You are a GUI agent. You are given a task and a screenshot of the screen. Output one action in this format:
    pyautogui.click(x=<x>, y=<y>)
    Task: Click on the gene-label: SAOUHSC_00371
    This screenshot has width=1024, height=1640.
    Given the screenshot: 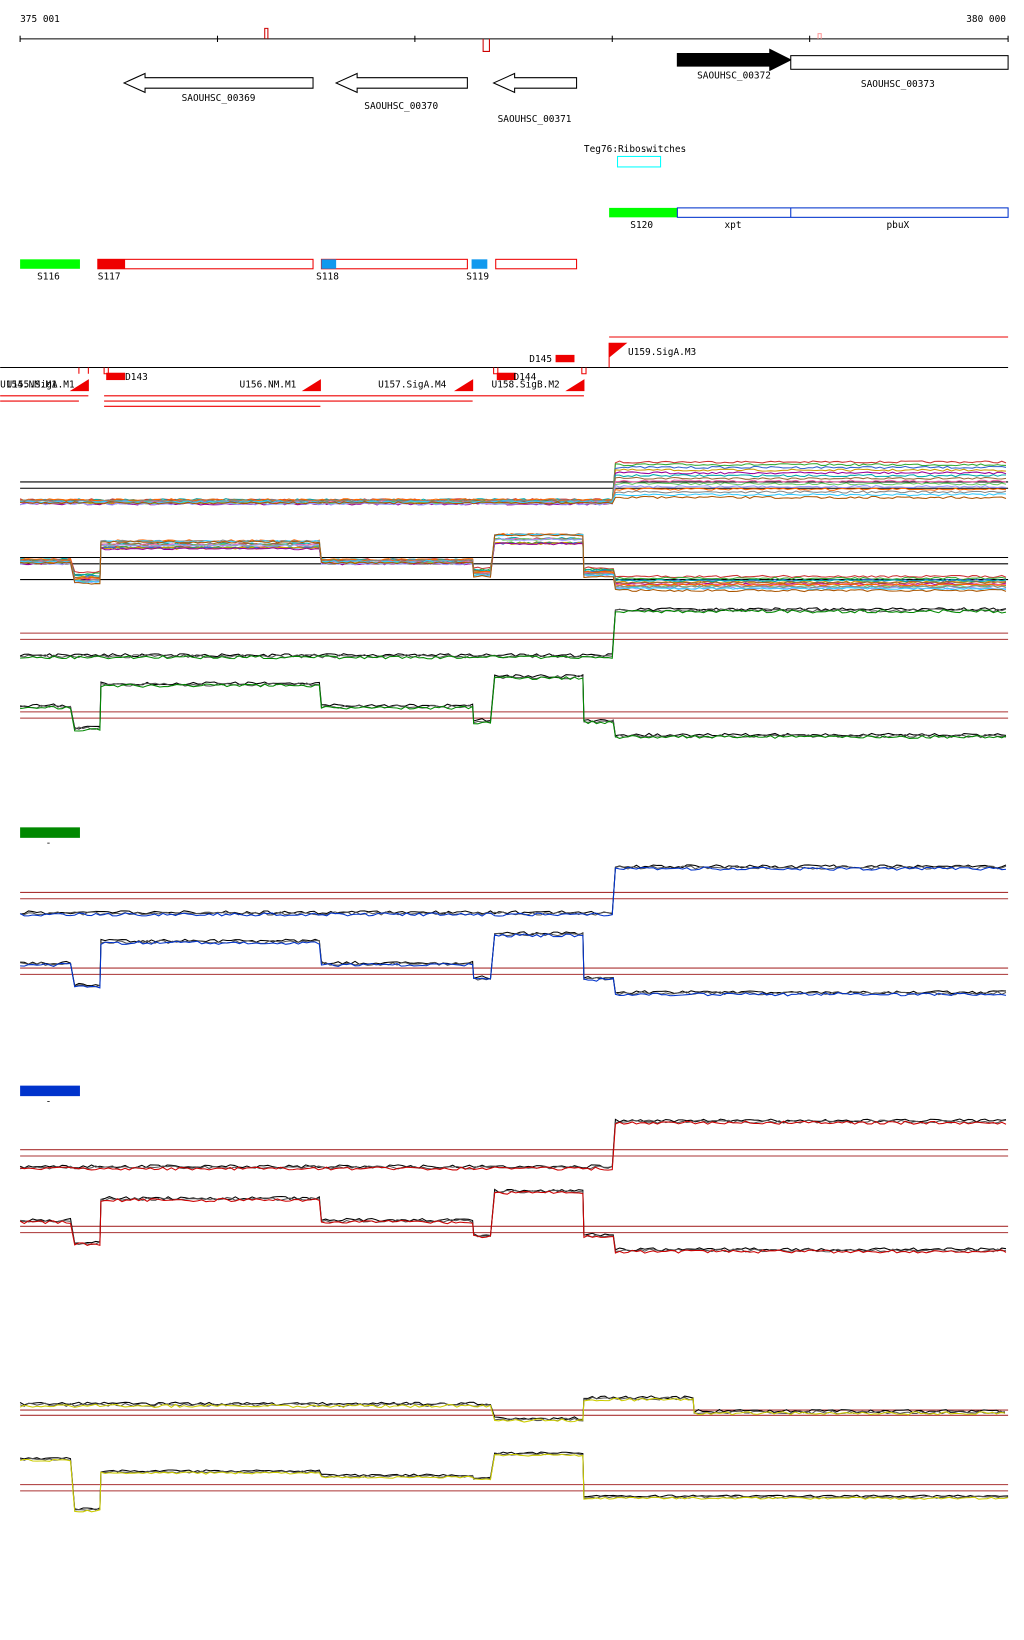 What is the action you would take?
    pyautogui.click(x=535, y=119)
    